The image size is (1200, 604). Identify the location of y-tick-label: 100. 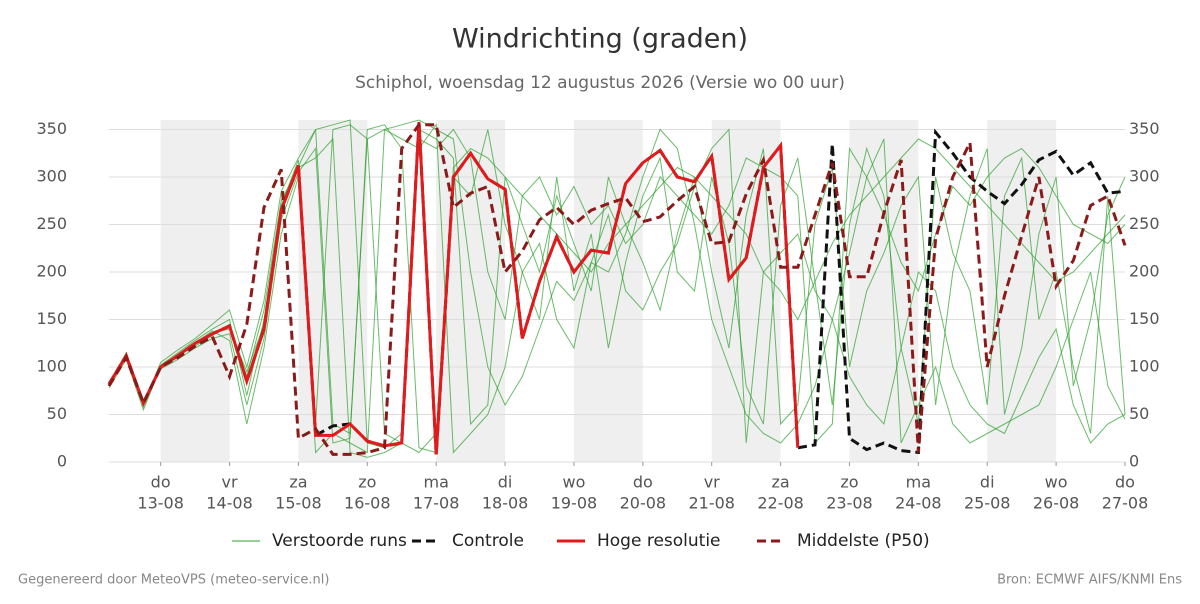
(51, 366).